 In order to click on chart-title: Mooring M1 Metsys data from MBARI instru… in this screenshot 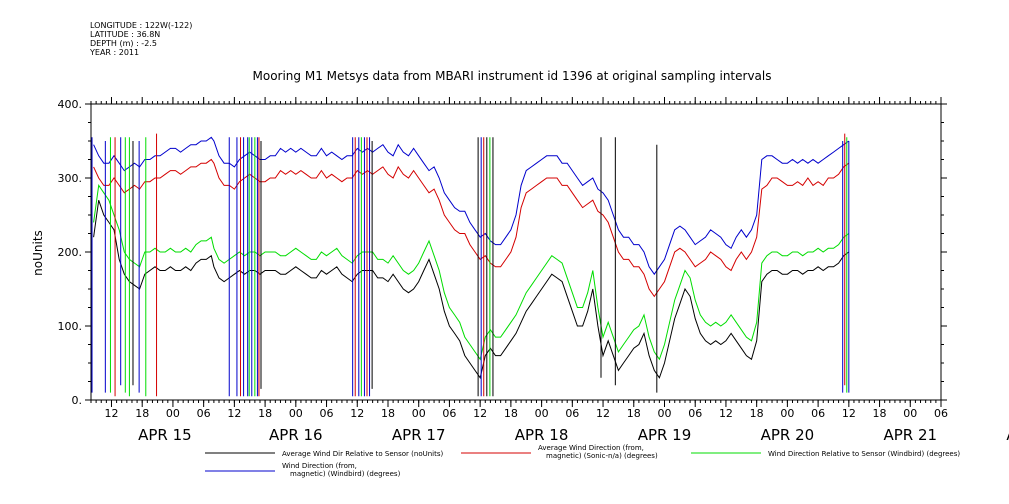, I will do `click(512, 76)`.